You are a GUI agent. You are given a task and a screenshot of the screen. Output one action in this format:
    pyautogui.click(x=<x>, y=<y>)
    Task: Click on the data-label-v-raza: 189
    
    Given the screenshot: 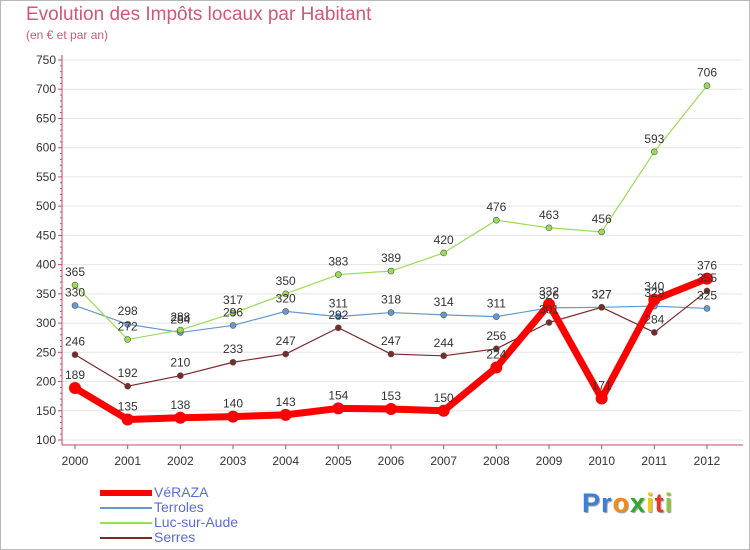 What is the action you would take?
    pyautogui.click(x=75, y=375)
    